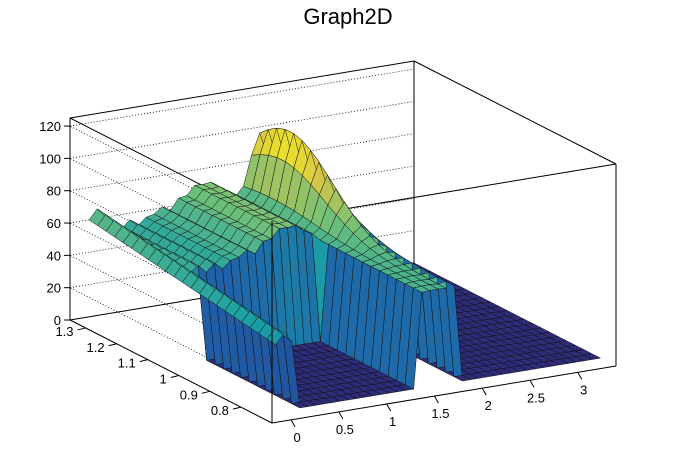 Image resolution: width=696 pixels, height=472 pixels. I want to click on z-tick-label: 0, so click(57, 320).